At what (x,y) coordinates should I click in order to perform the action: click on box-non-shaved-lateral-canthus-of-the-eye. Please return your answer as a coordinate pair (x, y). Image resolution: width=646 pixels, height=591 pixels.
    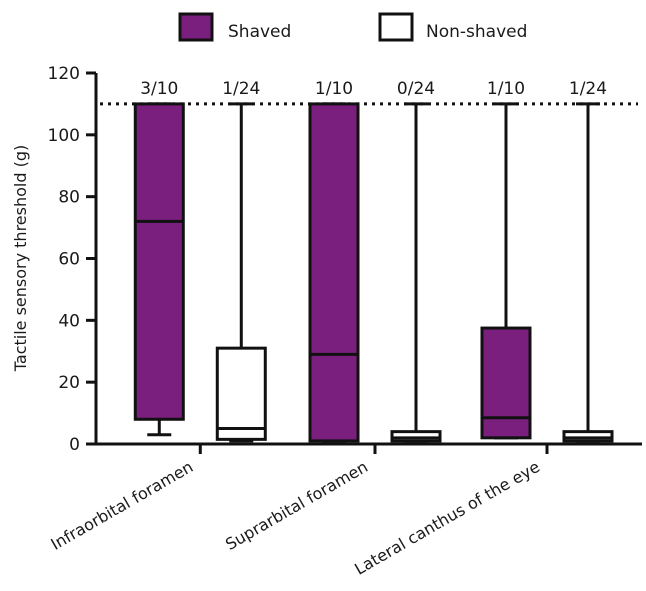
    Looking at the image, I should click on (588, 272).